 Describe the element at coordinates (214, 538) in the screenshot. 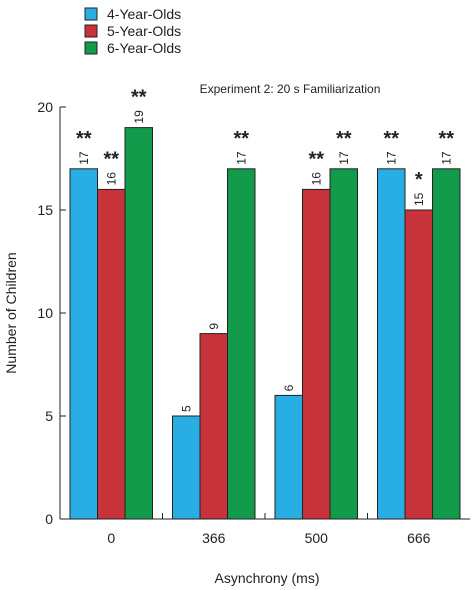

I see `x-tick-label: 366` at that location.